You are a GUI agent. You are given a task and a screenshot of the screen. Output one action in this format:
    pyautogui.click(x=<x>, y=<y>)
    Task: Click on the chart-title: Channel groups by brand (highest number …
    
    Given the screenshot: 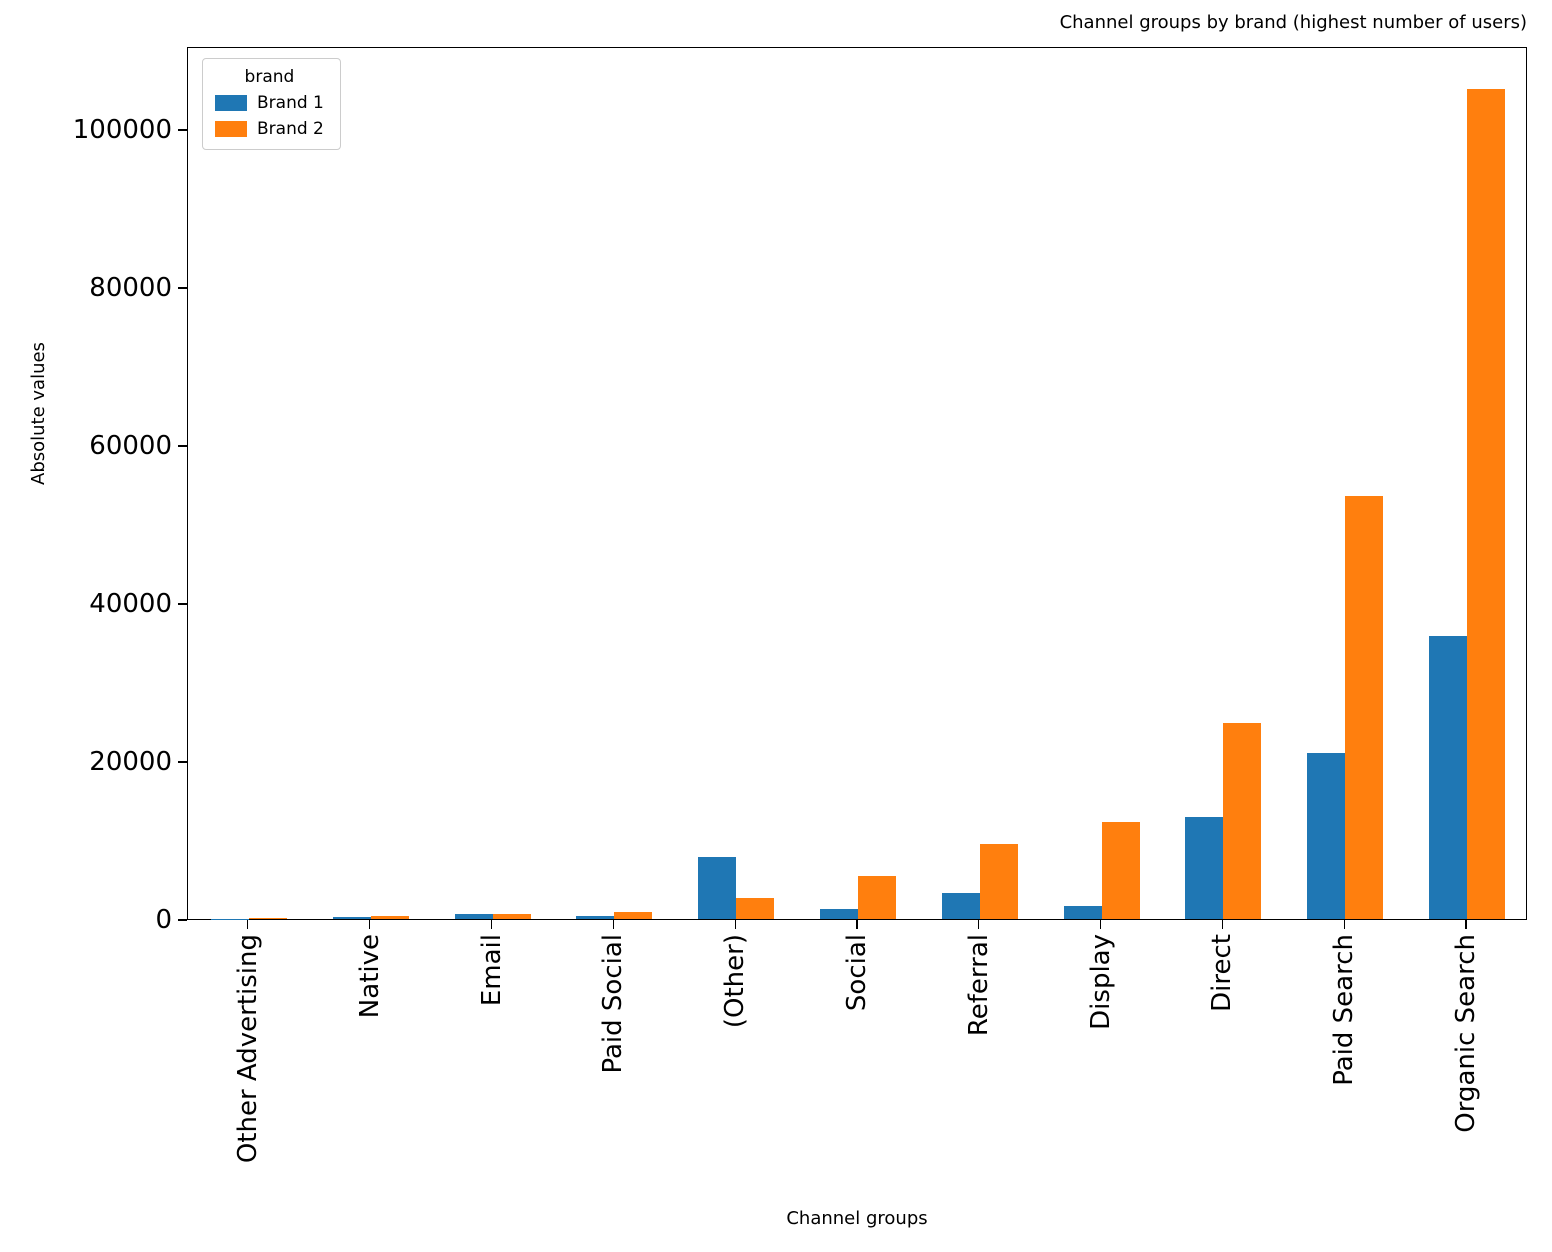 What is the action you would take?
    pyautogui.click(x=1293, y=22)
    